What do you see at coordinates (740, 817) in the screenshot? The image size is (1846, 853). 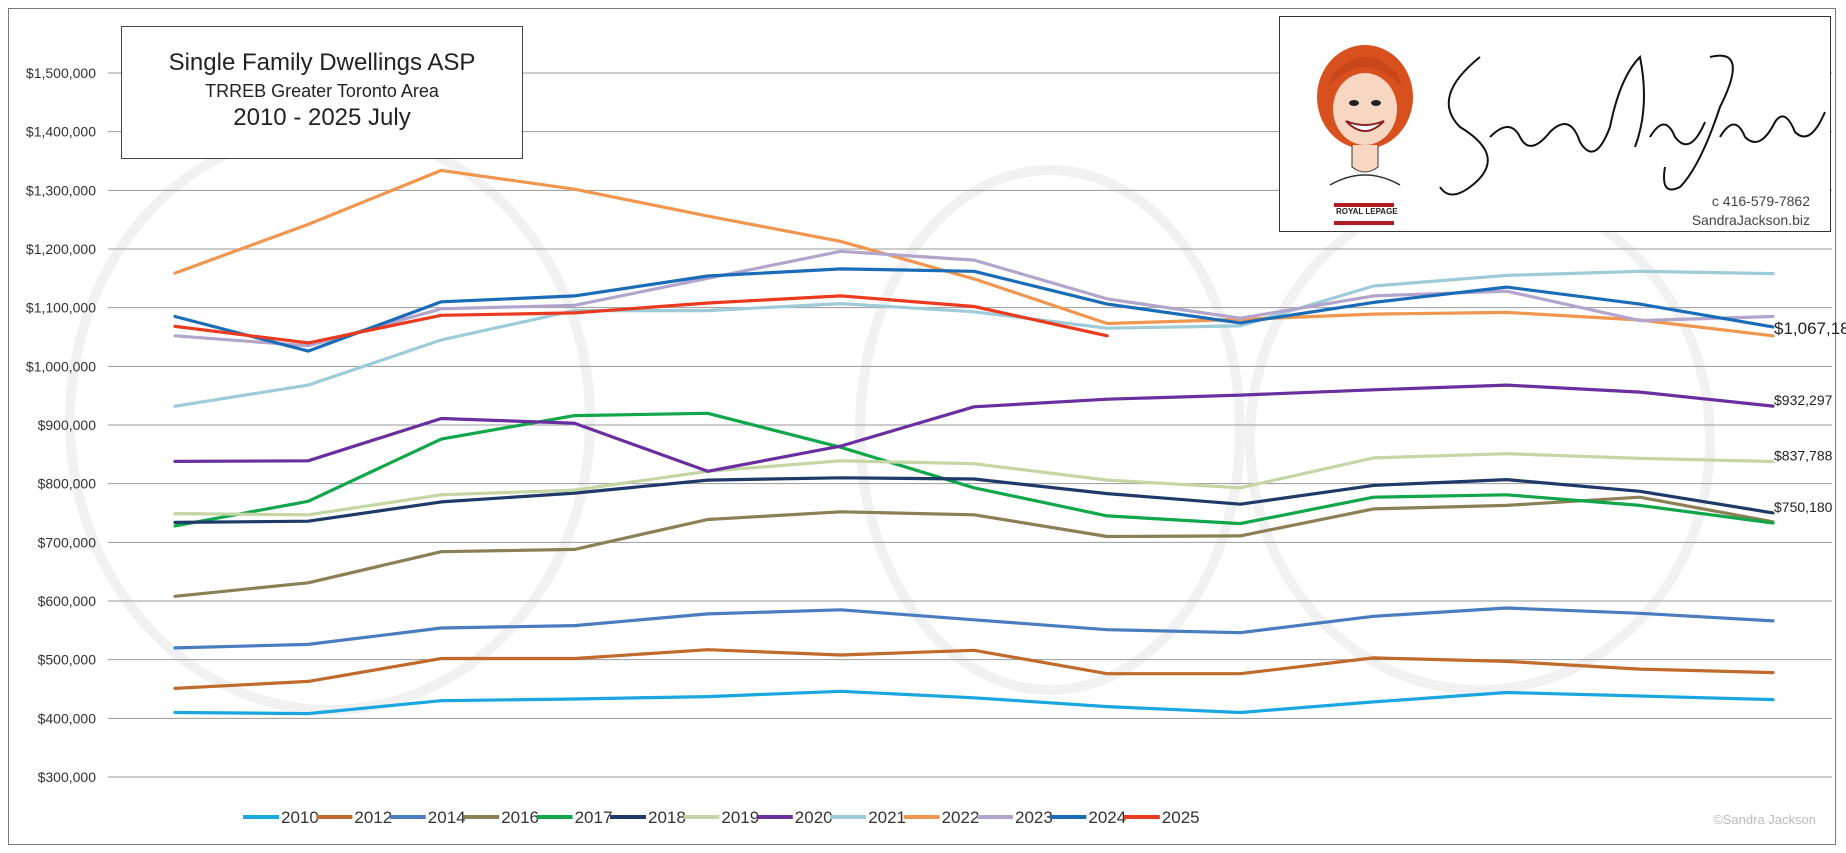 I see `legend-label-2019: 2019` at bounding box center [740, 817].